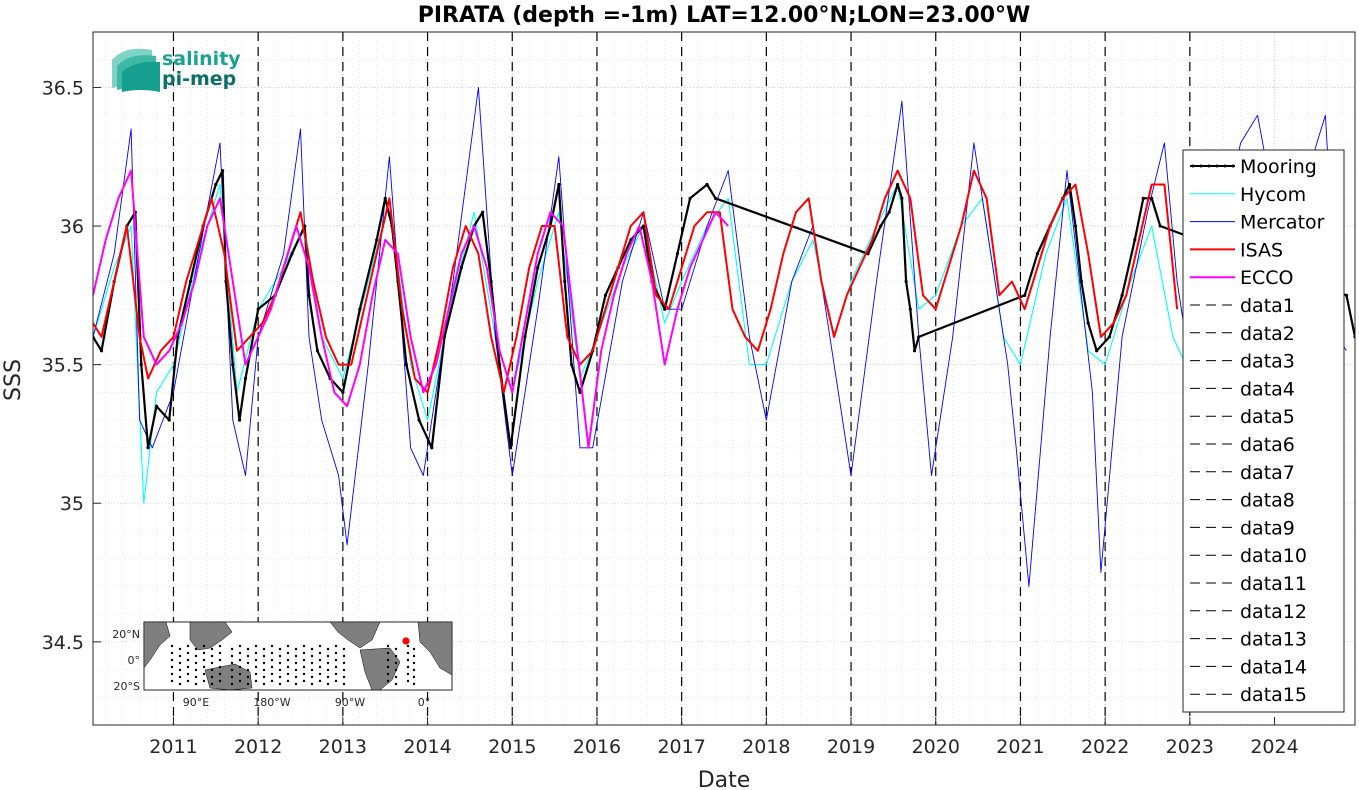 This screenshot has width=1359, height=790. I want to click on legend-label: data7, so click(1267, 473).